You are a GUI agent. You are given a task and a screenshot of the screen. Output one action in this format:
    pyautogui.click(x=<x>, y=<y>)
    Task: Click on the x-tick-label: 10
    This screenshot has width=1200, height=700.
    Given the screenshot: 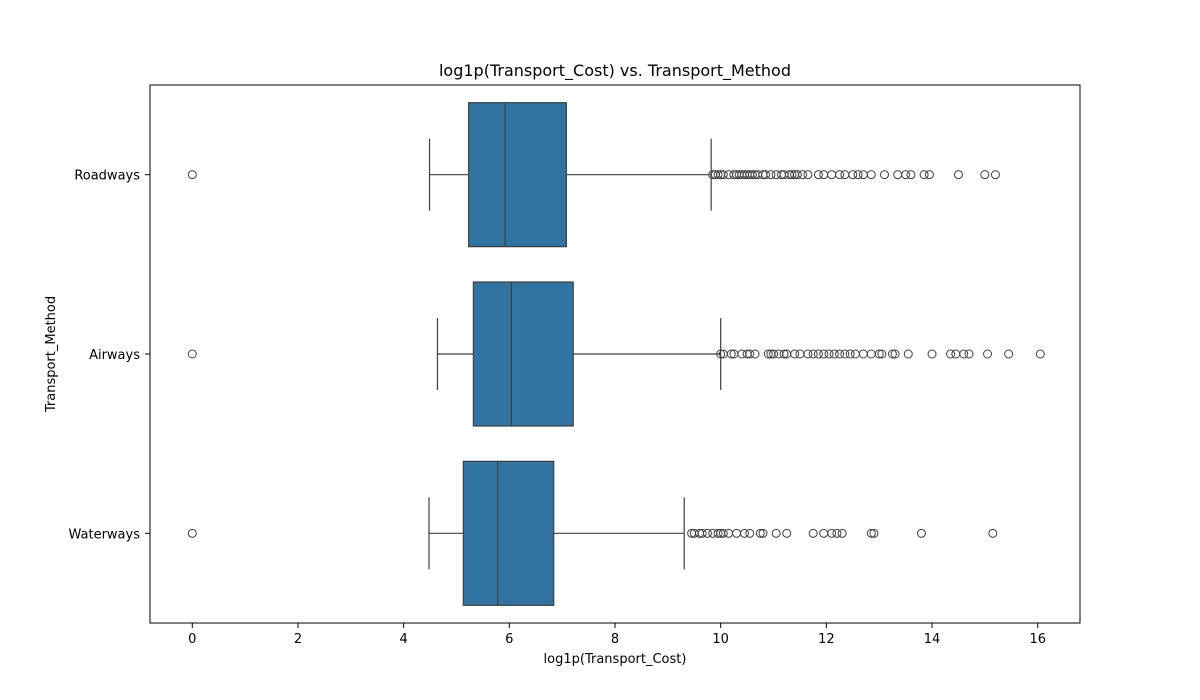 What is the action you would take?
    pyautogui.click(x=720, y=639)
    